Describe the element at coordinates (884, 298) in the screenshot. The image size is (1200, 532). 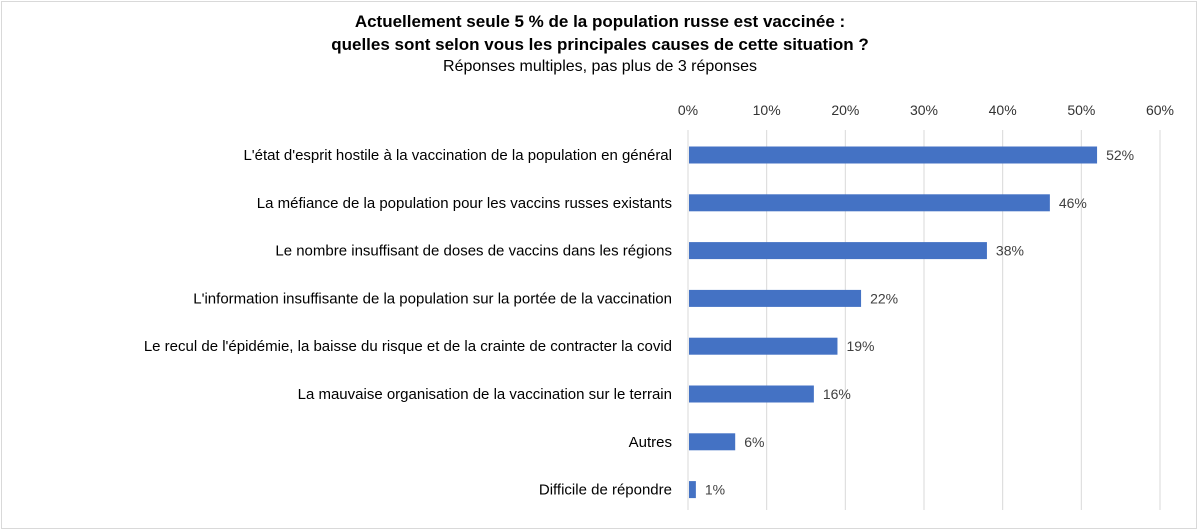
I see `data-label: 22%` at that location.